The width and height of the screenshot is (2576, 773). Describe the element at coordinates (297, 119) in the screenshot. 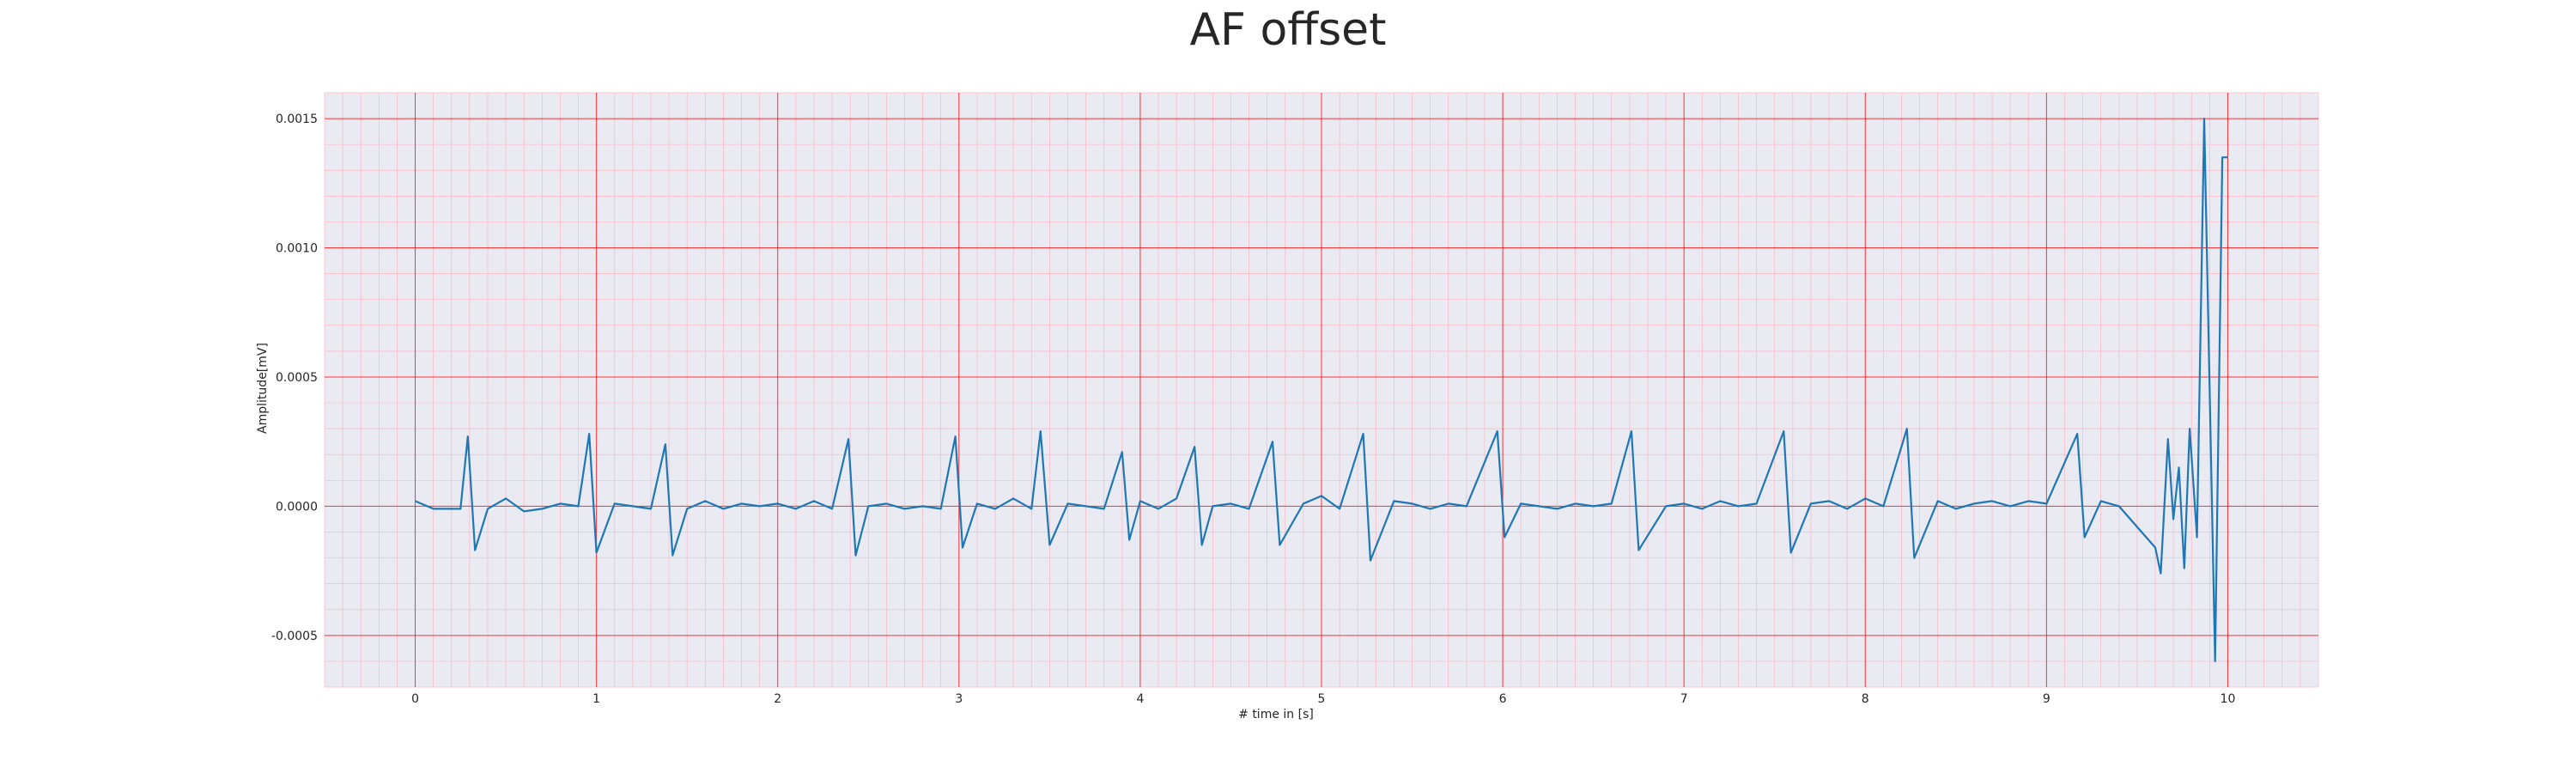

I see `y-tick-label: 0.0015` at that location.